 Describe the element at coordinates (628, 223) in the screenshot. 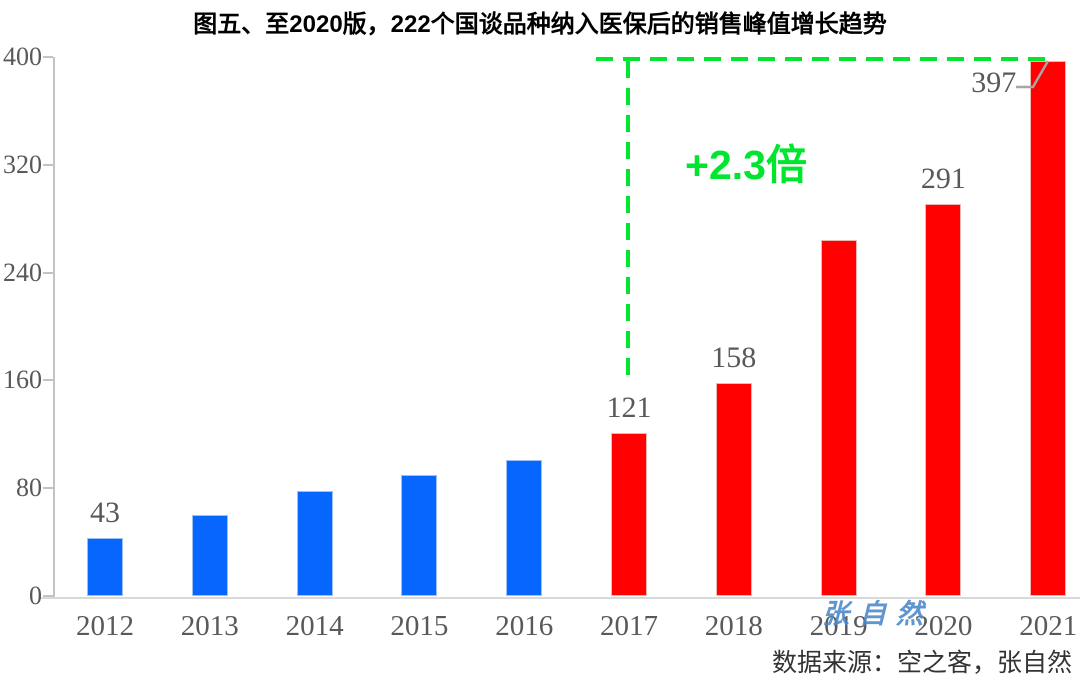

I see `growth-dashed-line-vertical` at that location.